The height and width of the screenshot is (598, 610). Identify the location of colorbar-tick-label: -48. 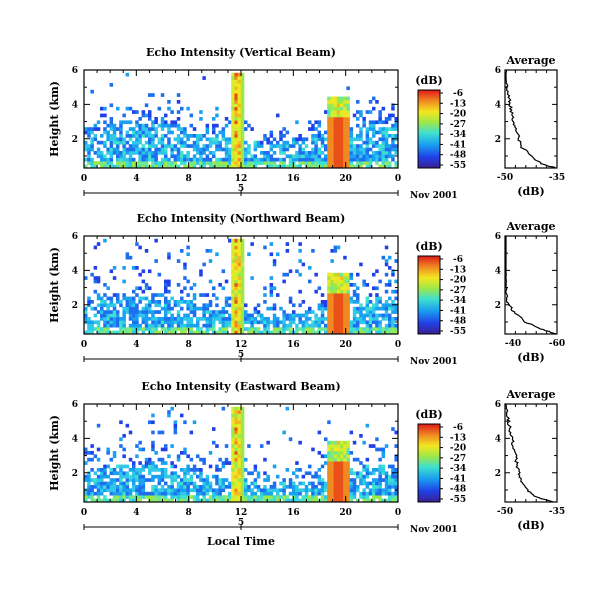
(458, 156).